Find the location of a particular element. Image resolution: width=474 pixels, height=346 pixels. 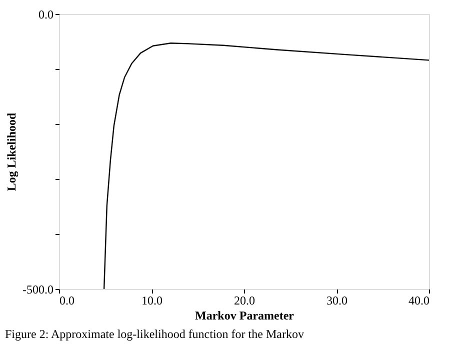

y-tick-label: -500.0 is located at coordinates (38, 289).